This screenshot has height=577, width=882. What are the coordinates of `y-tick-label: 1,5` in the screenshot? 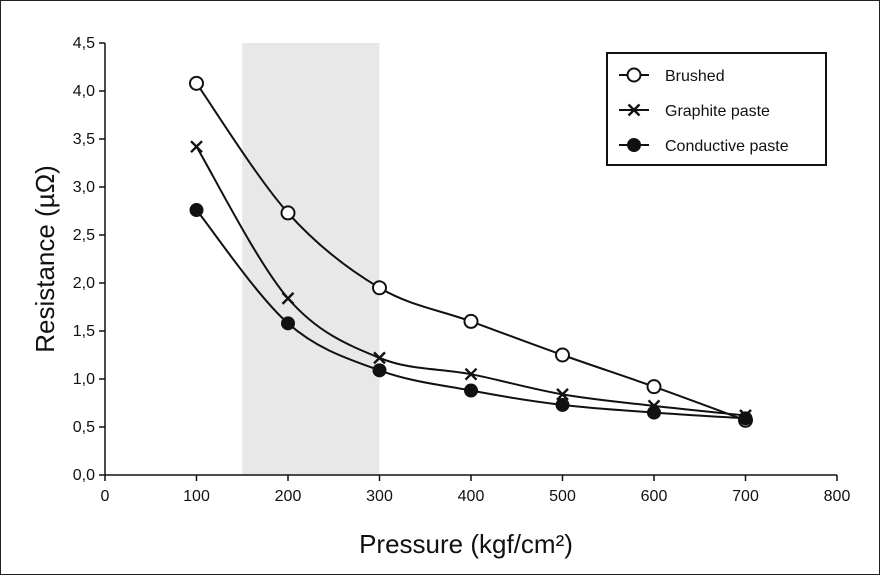 It's located at (84, 331).